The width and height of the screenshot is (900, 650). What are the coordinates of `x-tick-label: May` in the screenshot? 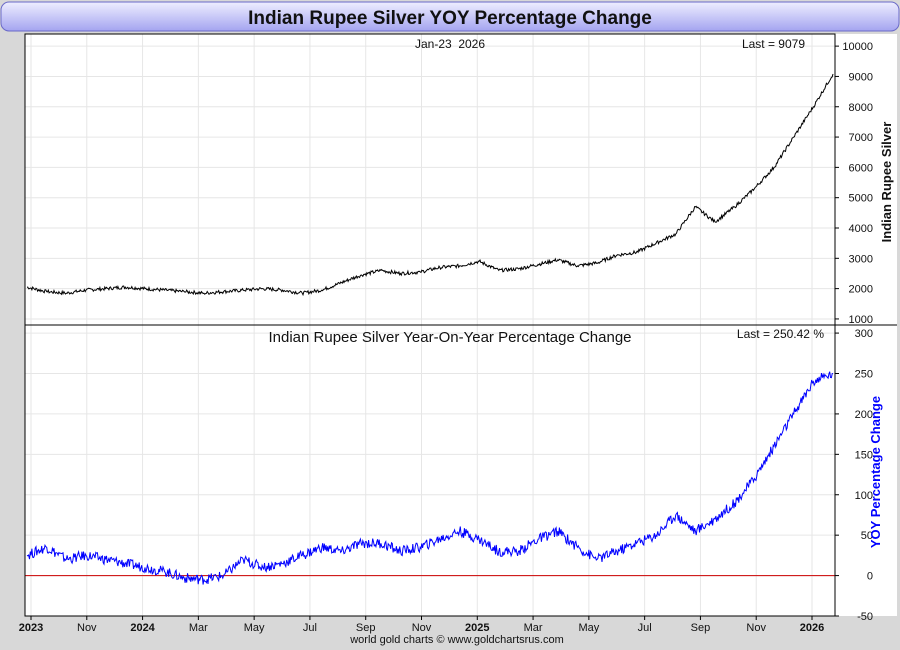 It's located at (254, 628).